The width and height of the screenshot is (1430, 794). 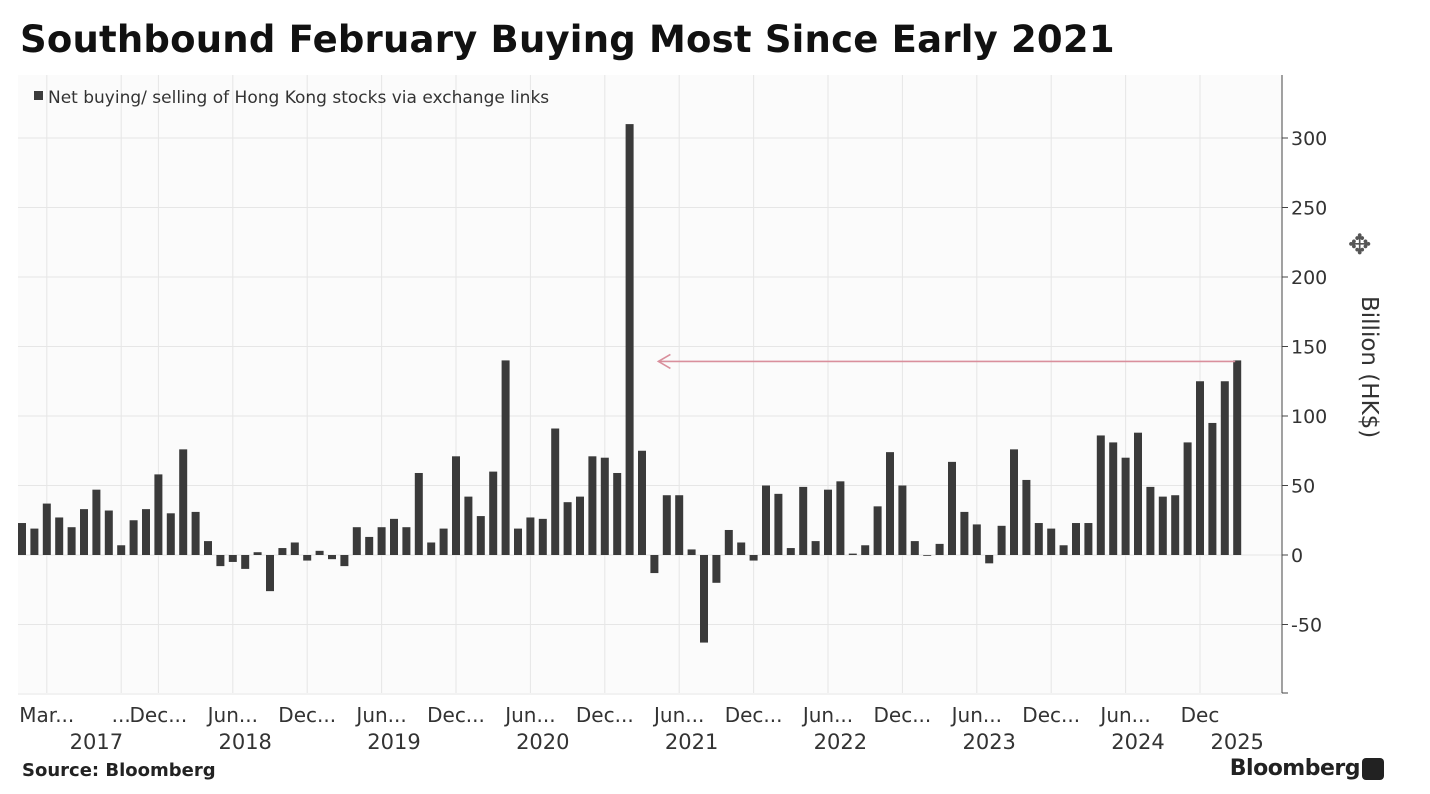 I want to click on y-tick-label: 200, so click(x=1309, y=278).